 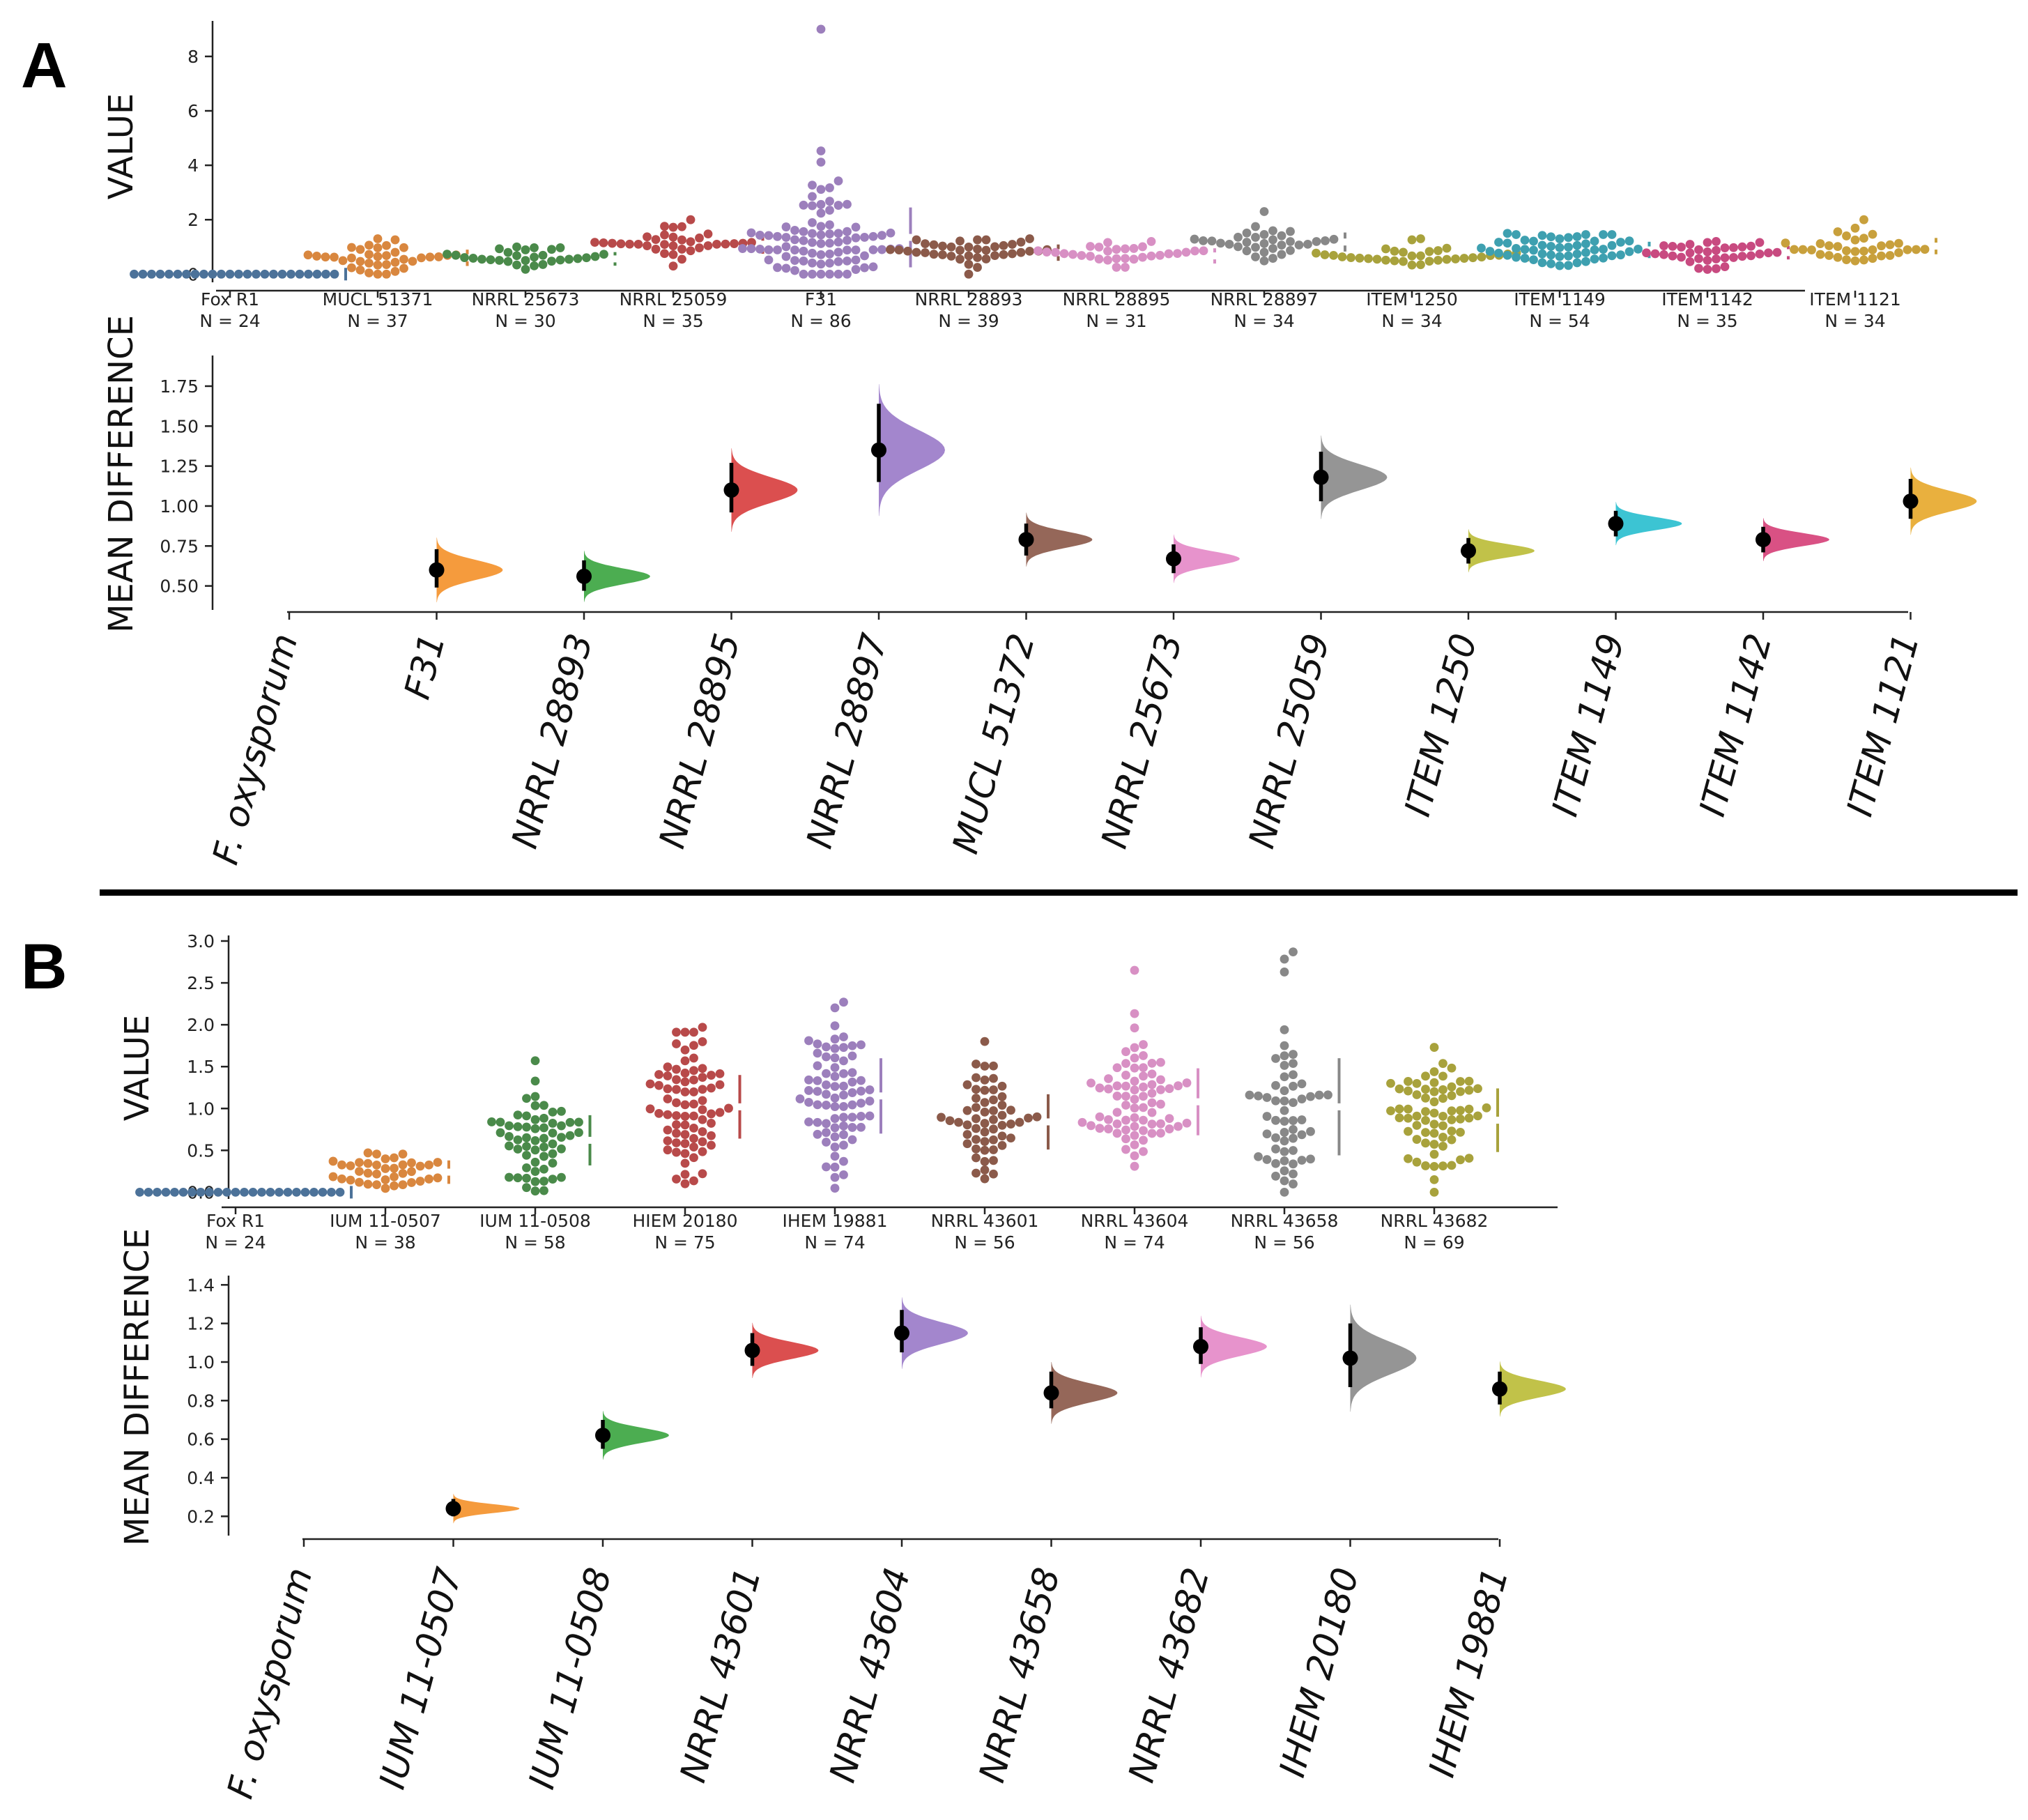 I want to click on swarm-group, so click(x=1564, y=250).